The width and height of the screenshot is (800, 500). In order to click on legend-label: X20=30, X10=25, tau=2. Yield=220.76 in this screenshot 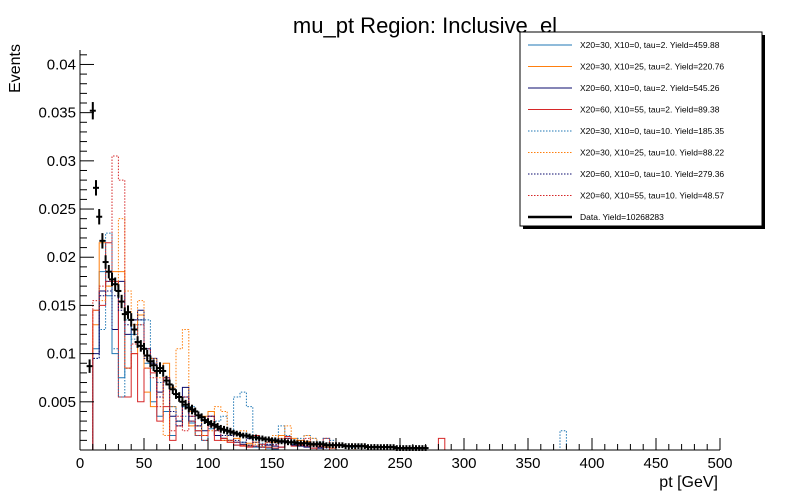, I will do `click(652, 67)`.